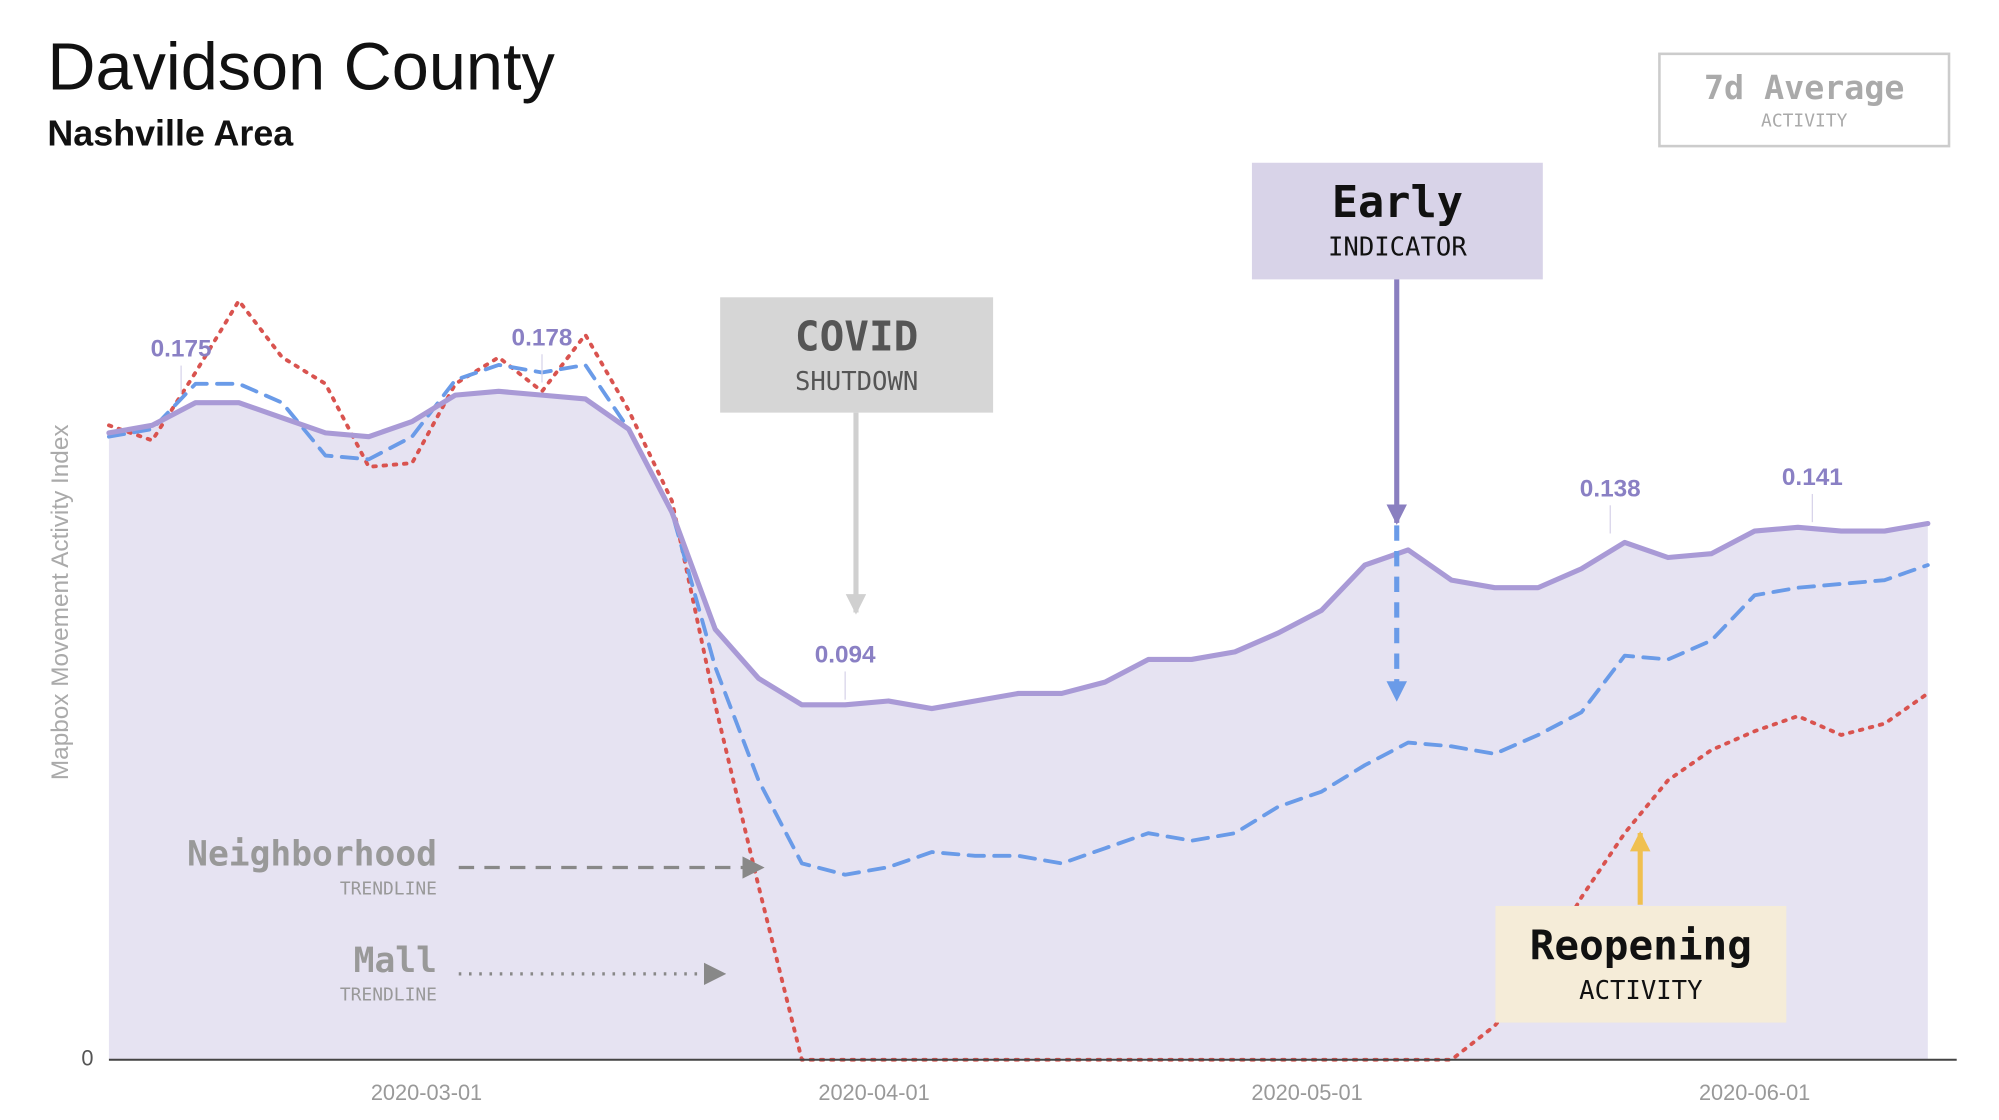  I want to click on annotation-label: 0.178, so click(542, 337).